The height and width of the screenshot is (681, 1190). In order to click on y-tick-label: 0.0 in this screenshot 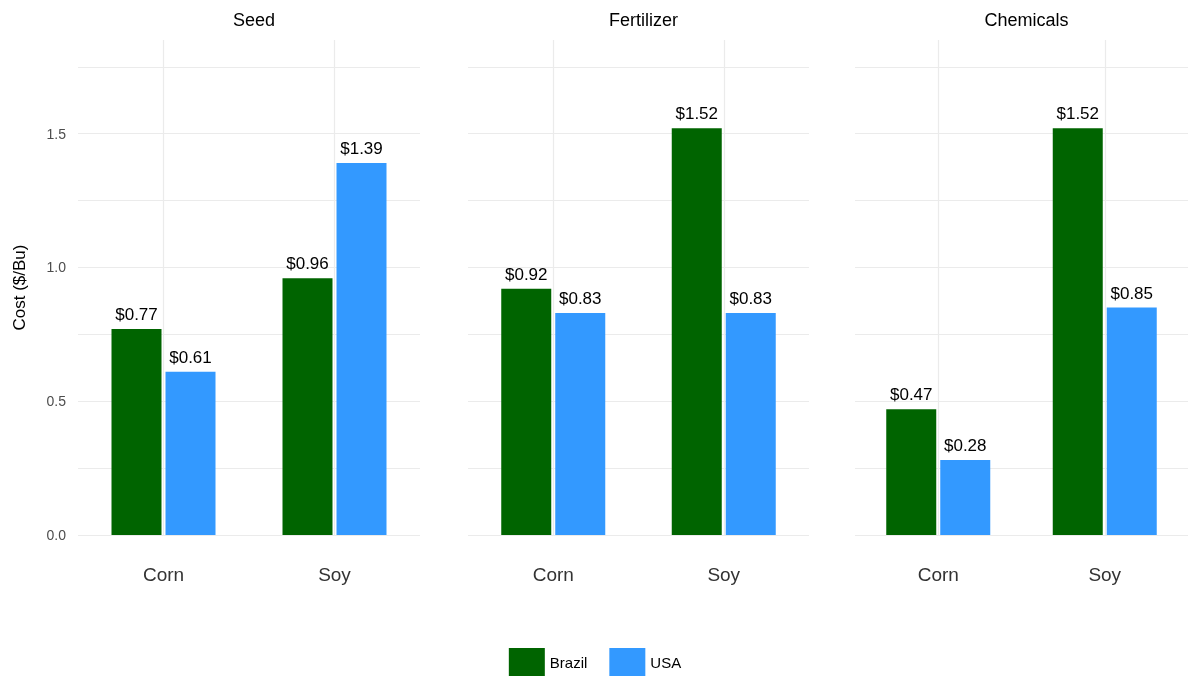, I will do `click(56, 535)`.